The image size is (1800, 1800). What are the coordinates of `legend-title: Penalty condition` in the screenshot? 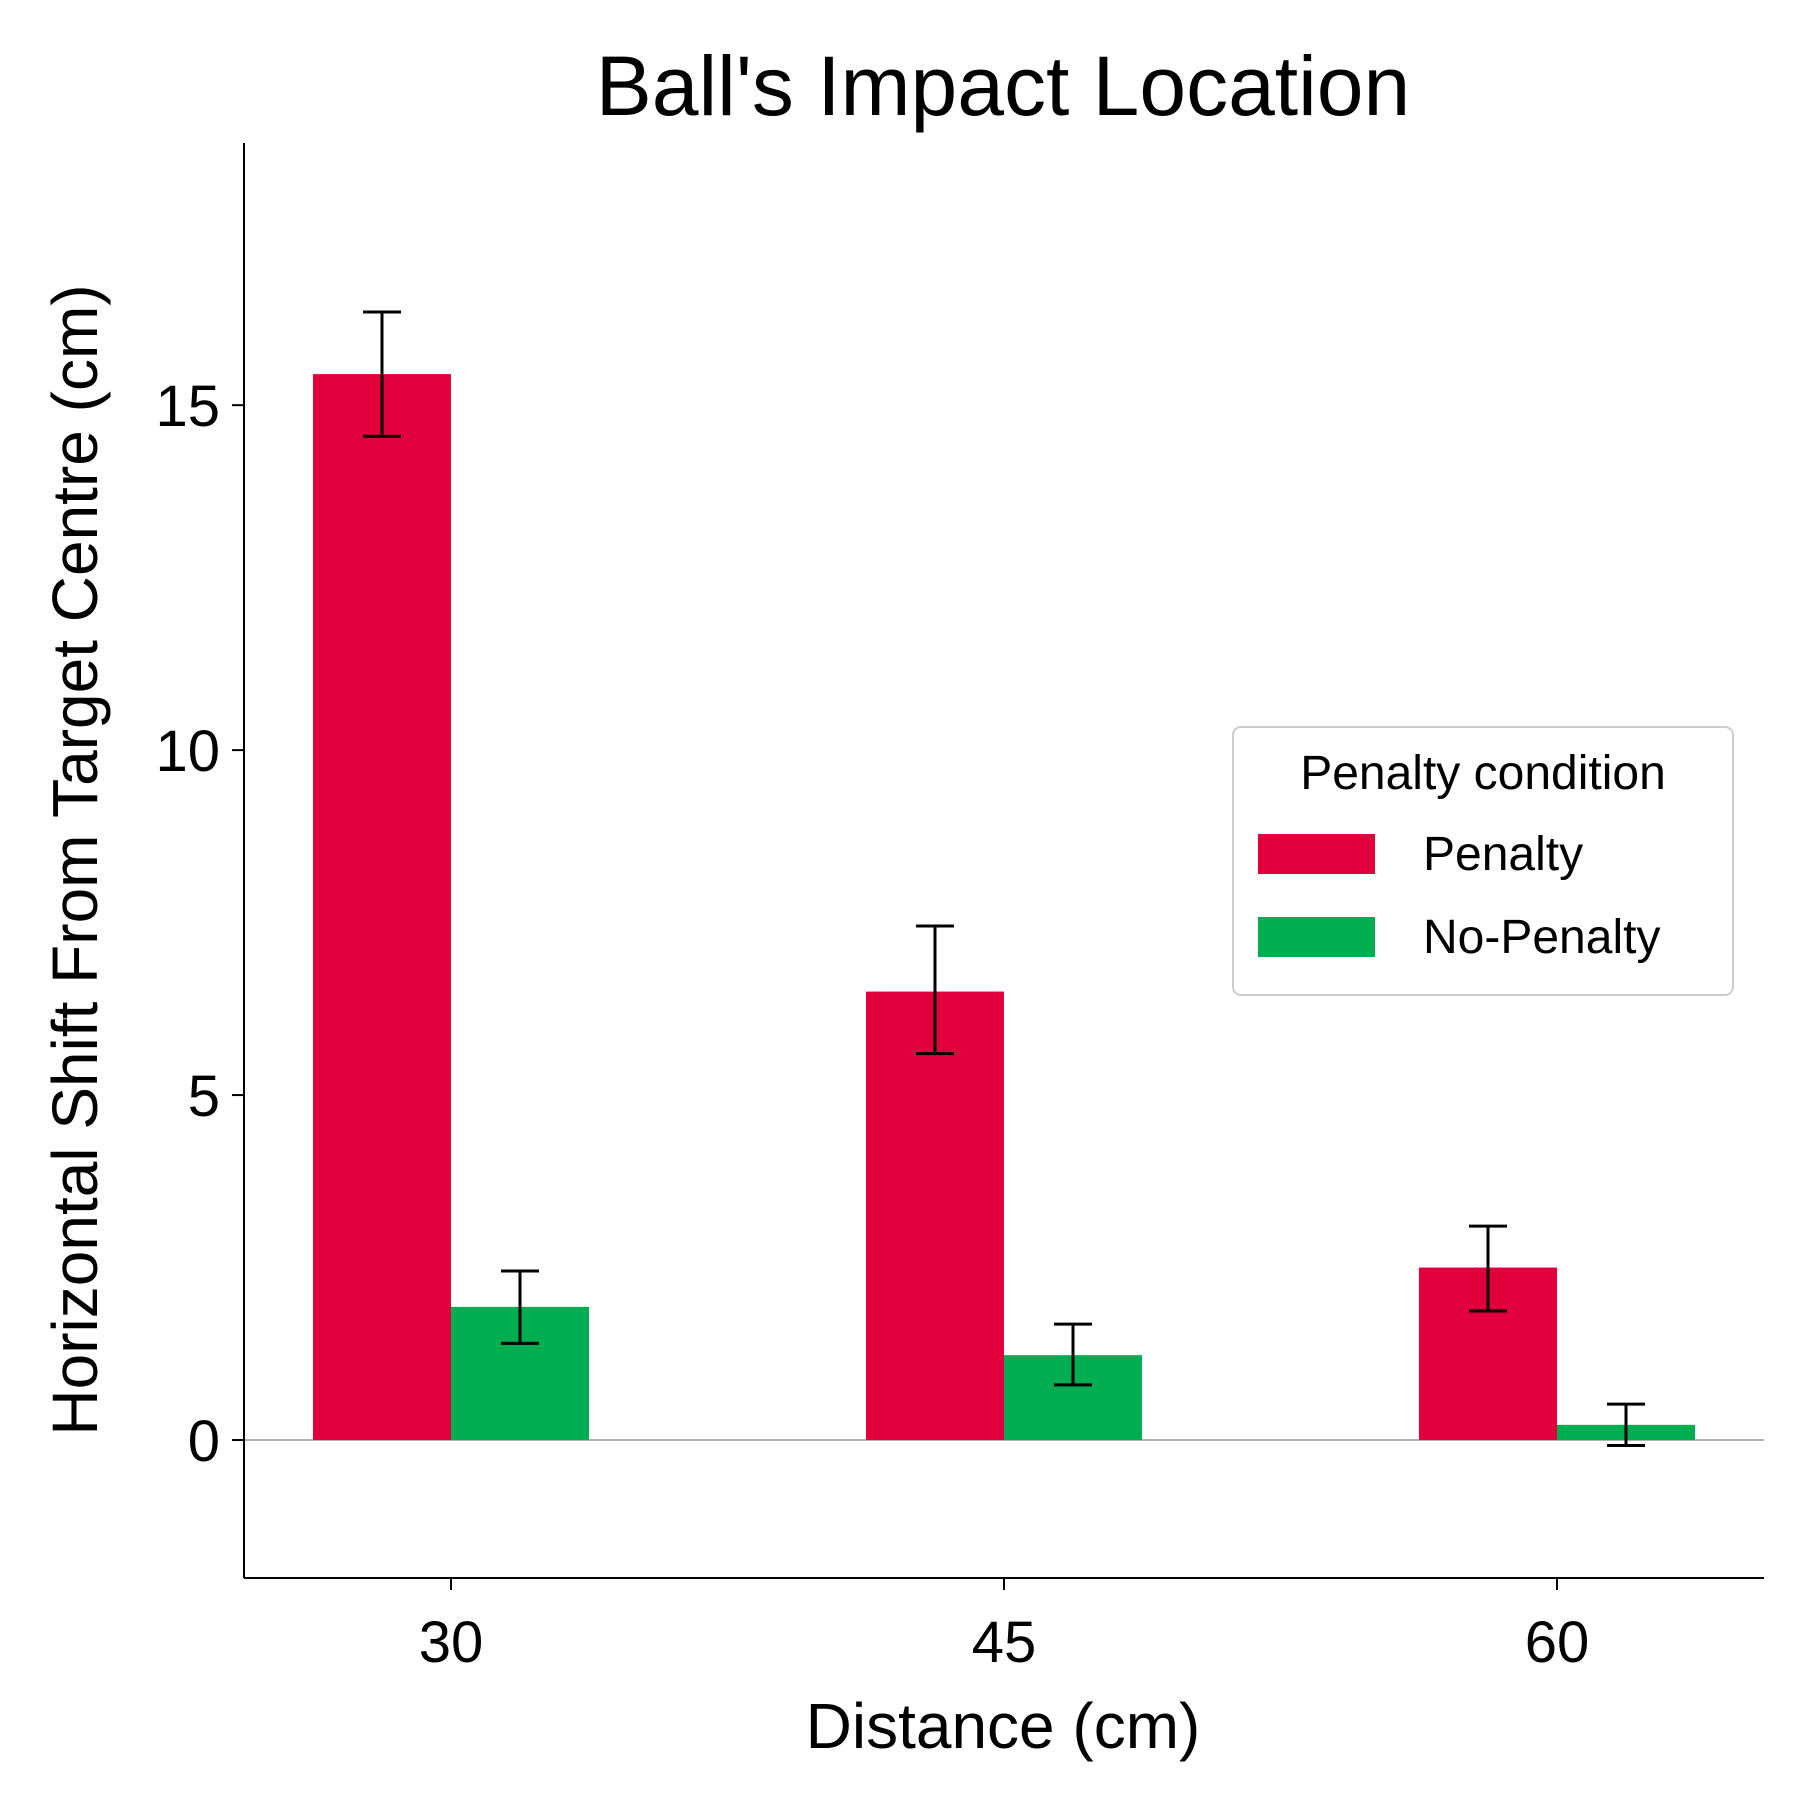 It's located at (1483, 773).